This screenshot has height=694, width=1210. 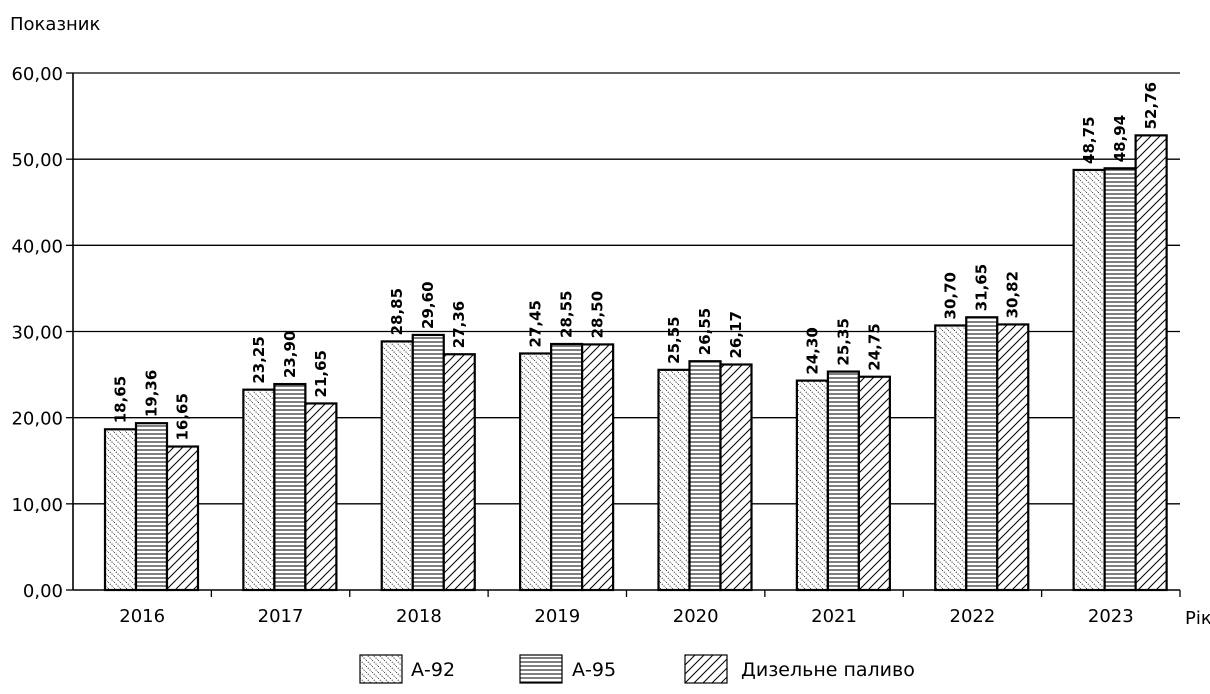 What do you see at coordinates (1151, 105) in the screenshot?
I see `data-label-diesel-2023: 52,76` at bounding box center [1151, 105].